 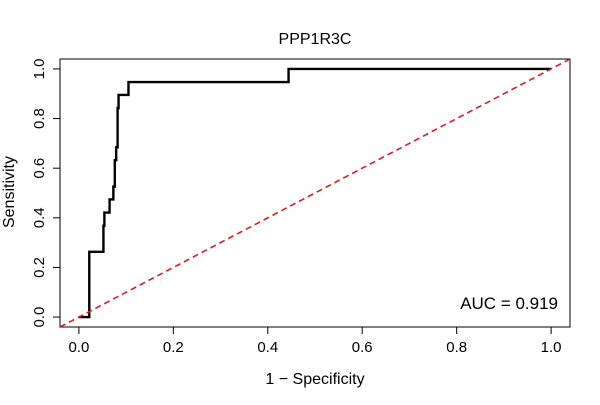 I want to click on y-tick-label: 0.8, so click(x=39, y=118).